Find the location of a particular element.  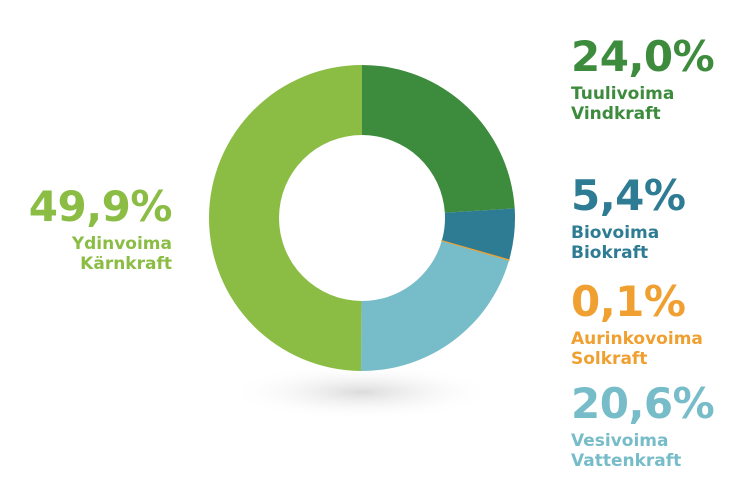

label-ydinvoima: 49,9% Ydinvoima Kärnkraft is located at coordinates (96, 228).